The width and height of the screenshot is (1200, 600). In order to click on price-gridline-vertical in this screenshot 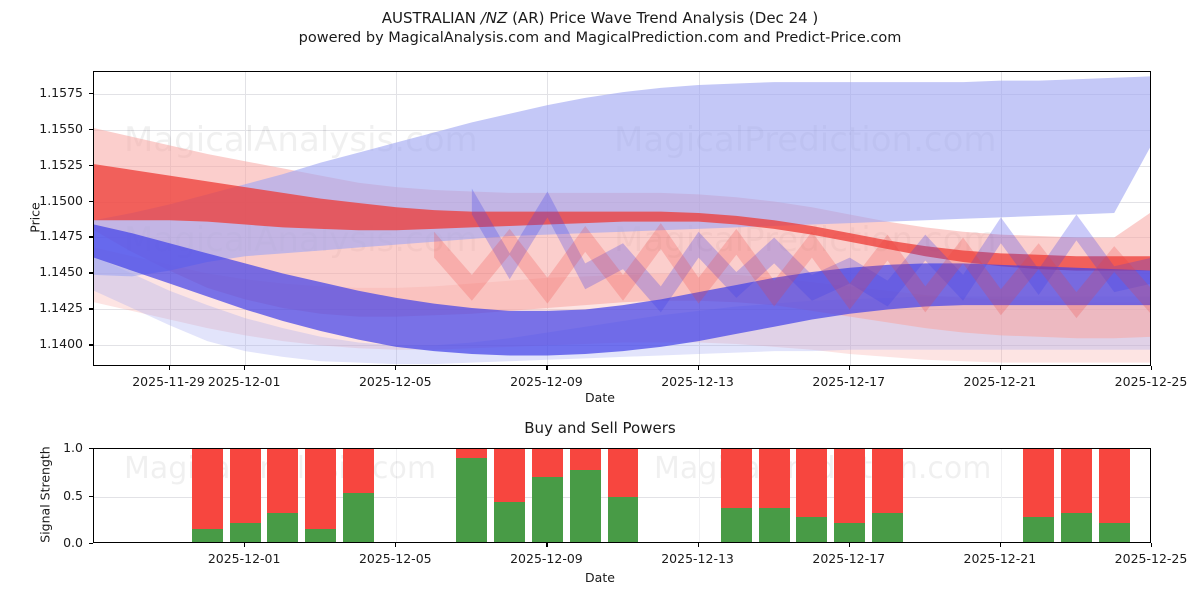, I will do `click(1001, 218)`.